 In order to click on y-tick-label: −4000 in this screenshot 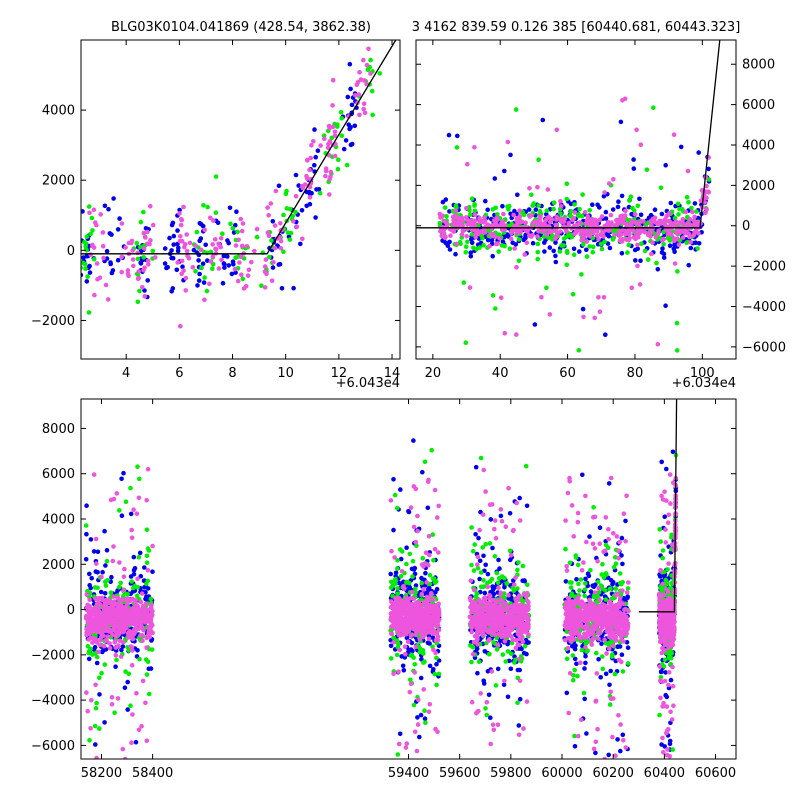, I will do `click(764, 307)`.